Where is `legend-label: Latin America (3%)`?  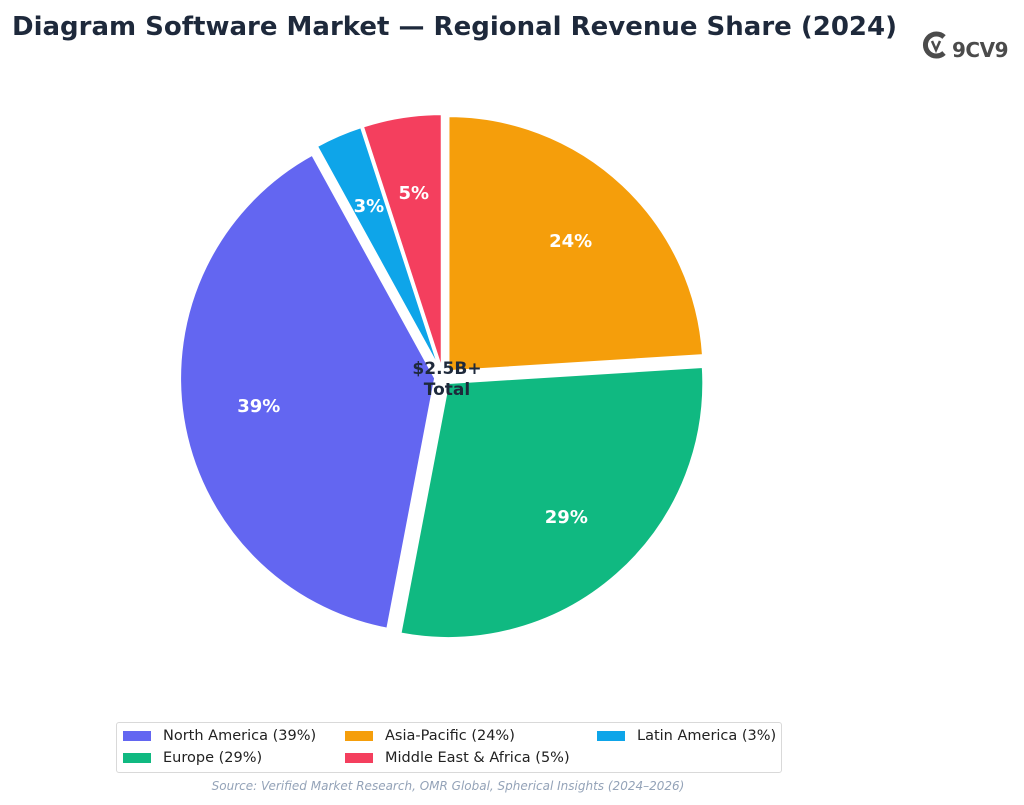 legend-label: Latin America (3%) is located at coordinates (707, 736).